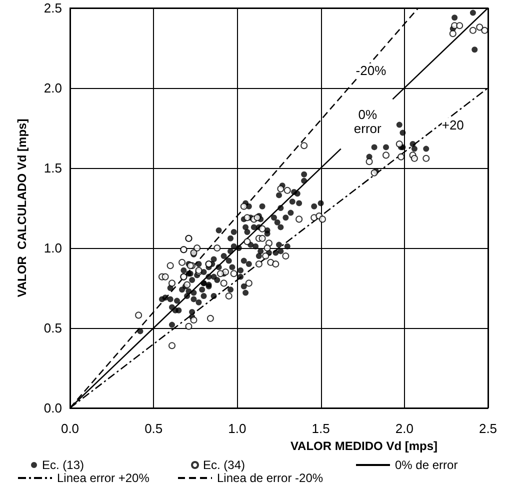  I want to click on legend-label: 0% de error, so click(426, 465).